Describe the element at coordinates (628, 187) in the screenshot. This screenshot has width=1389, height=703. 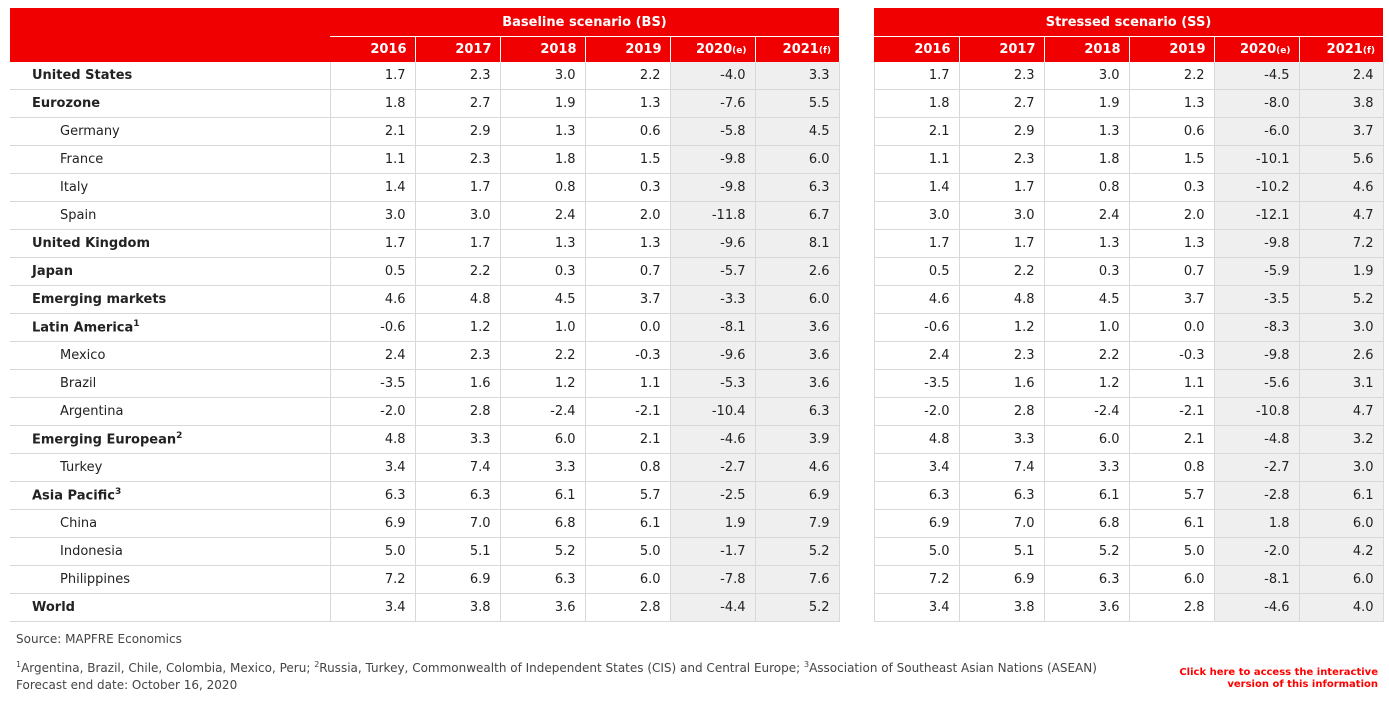
I see `bs-value-cell: 0.3` at that location.